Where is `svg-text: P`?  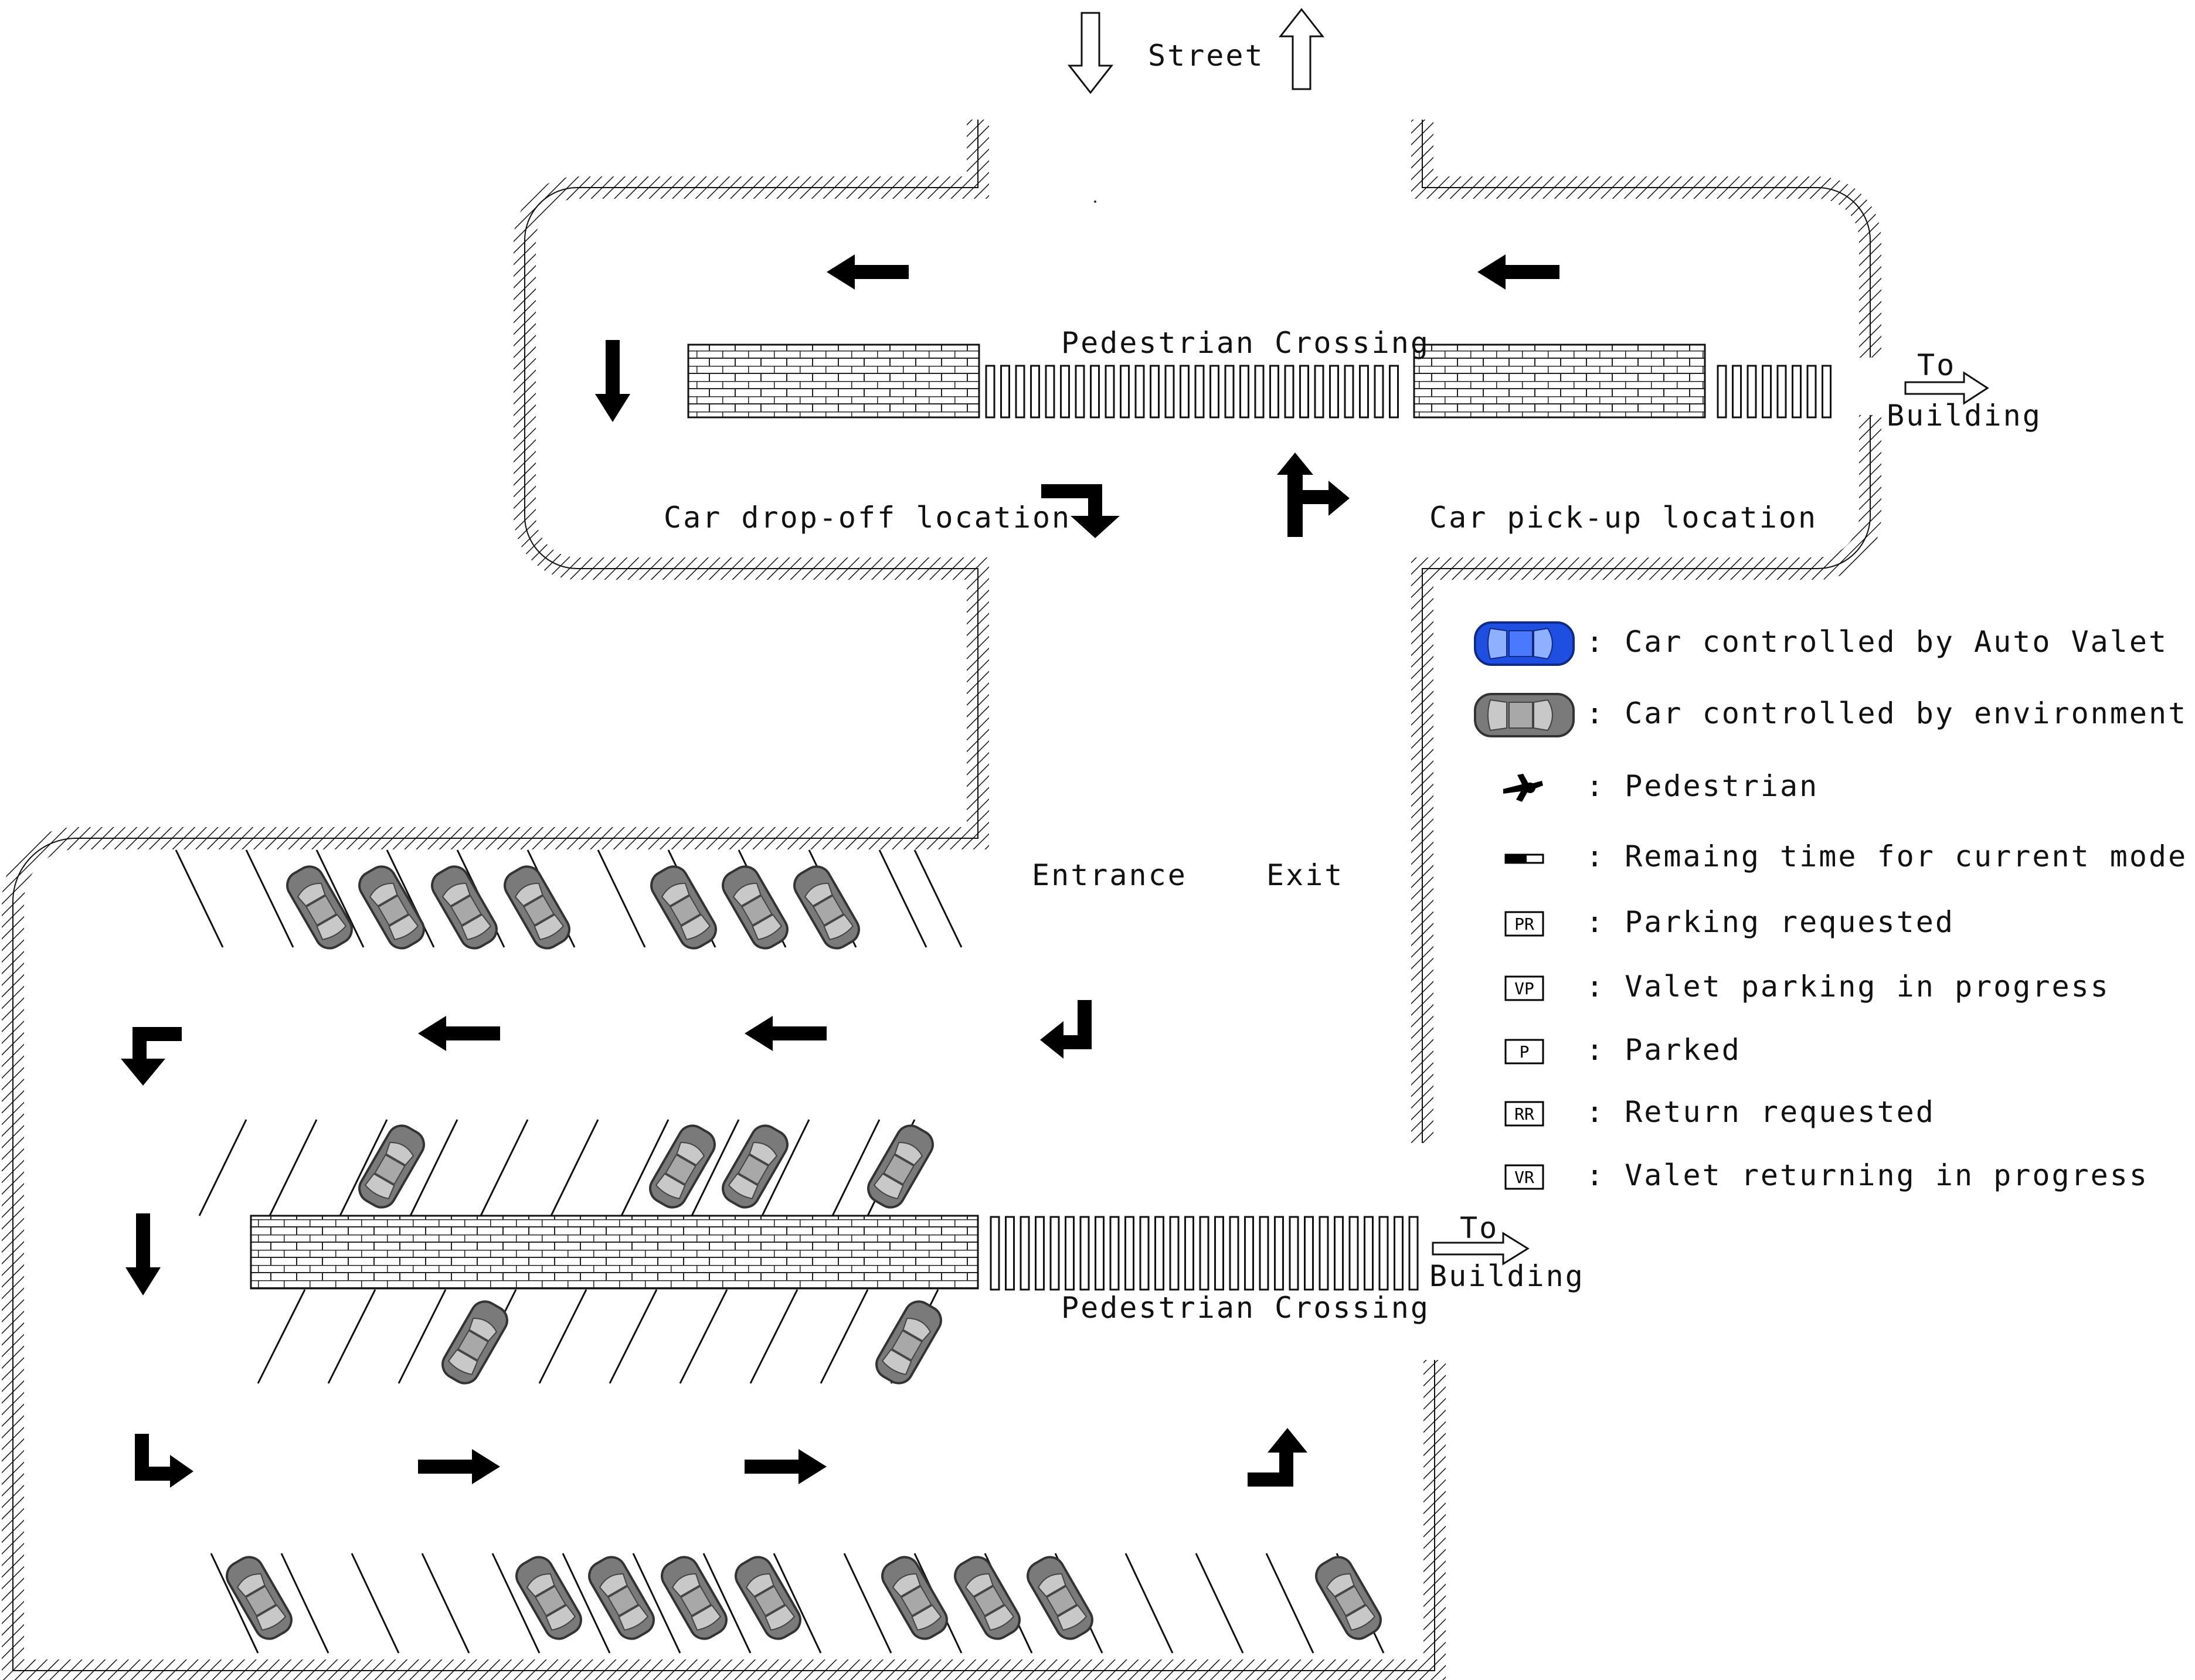
svg-text: P is located at coordinates (1525, 1052).